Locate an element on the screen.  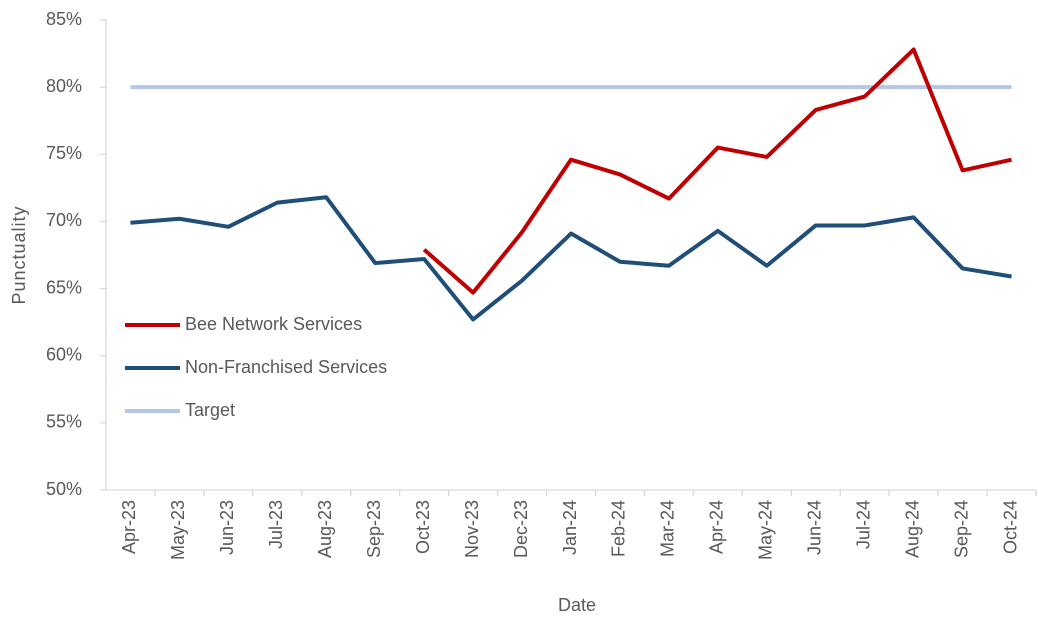
x-tick-label: Feb-24 is located at coordinates (619, 528).